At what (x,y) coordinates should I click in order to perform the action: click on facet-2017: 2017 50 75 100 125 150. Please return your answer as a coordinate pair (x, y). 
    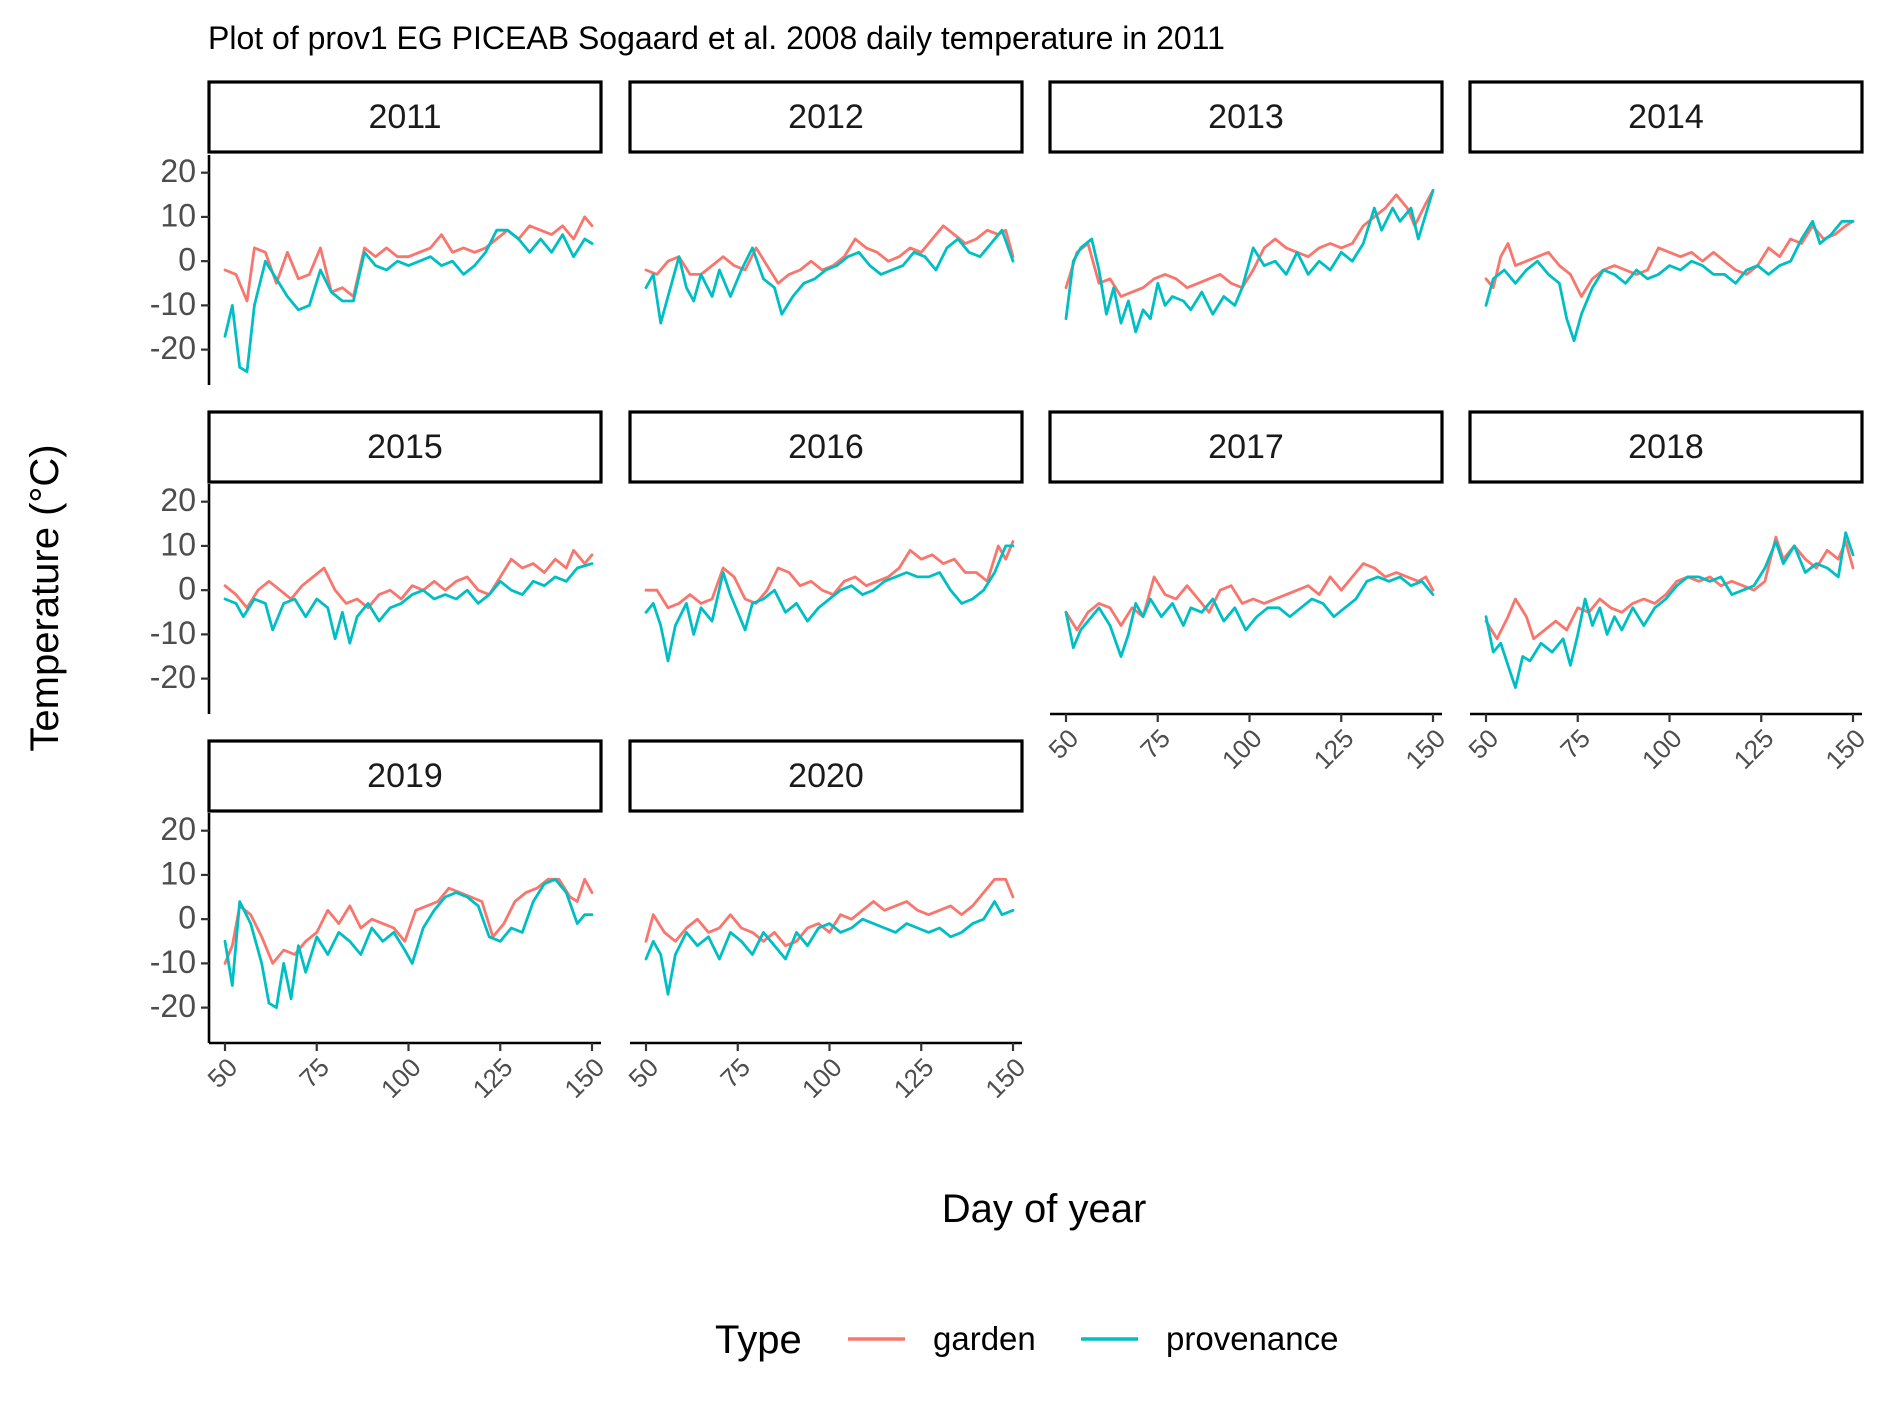
    Looking at the image, I should click on (1247, 592).